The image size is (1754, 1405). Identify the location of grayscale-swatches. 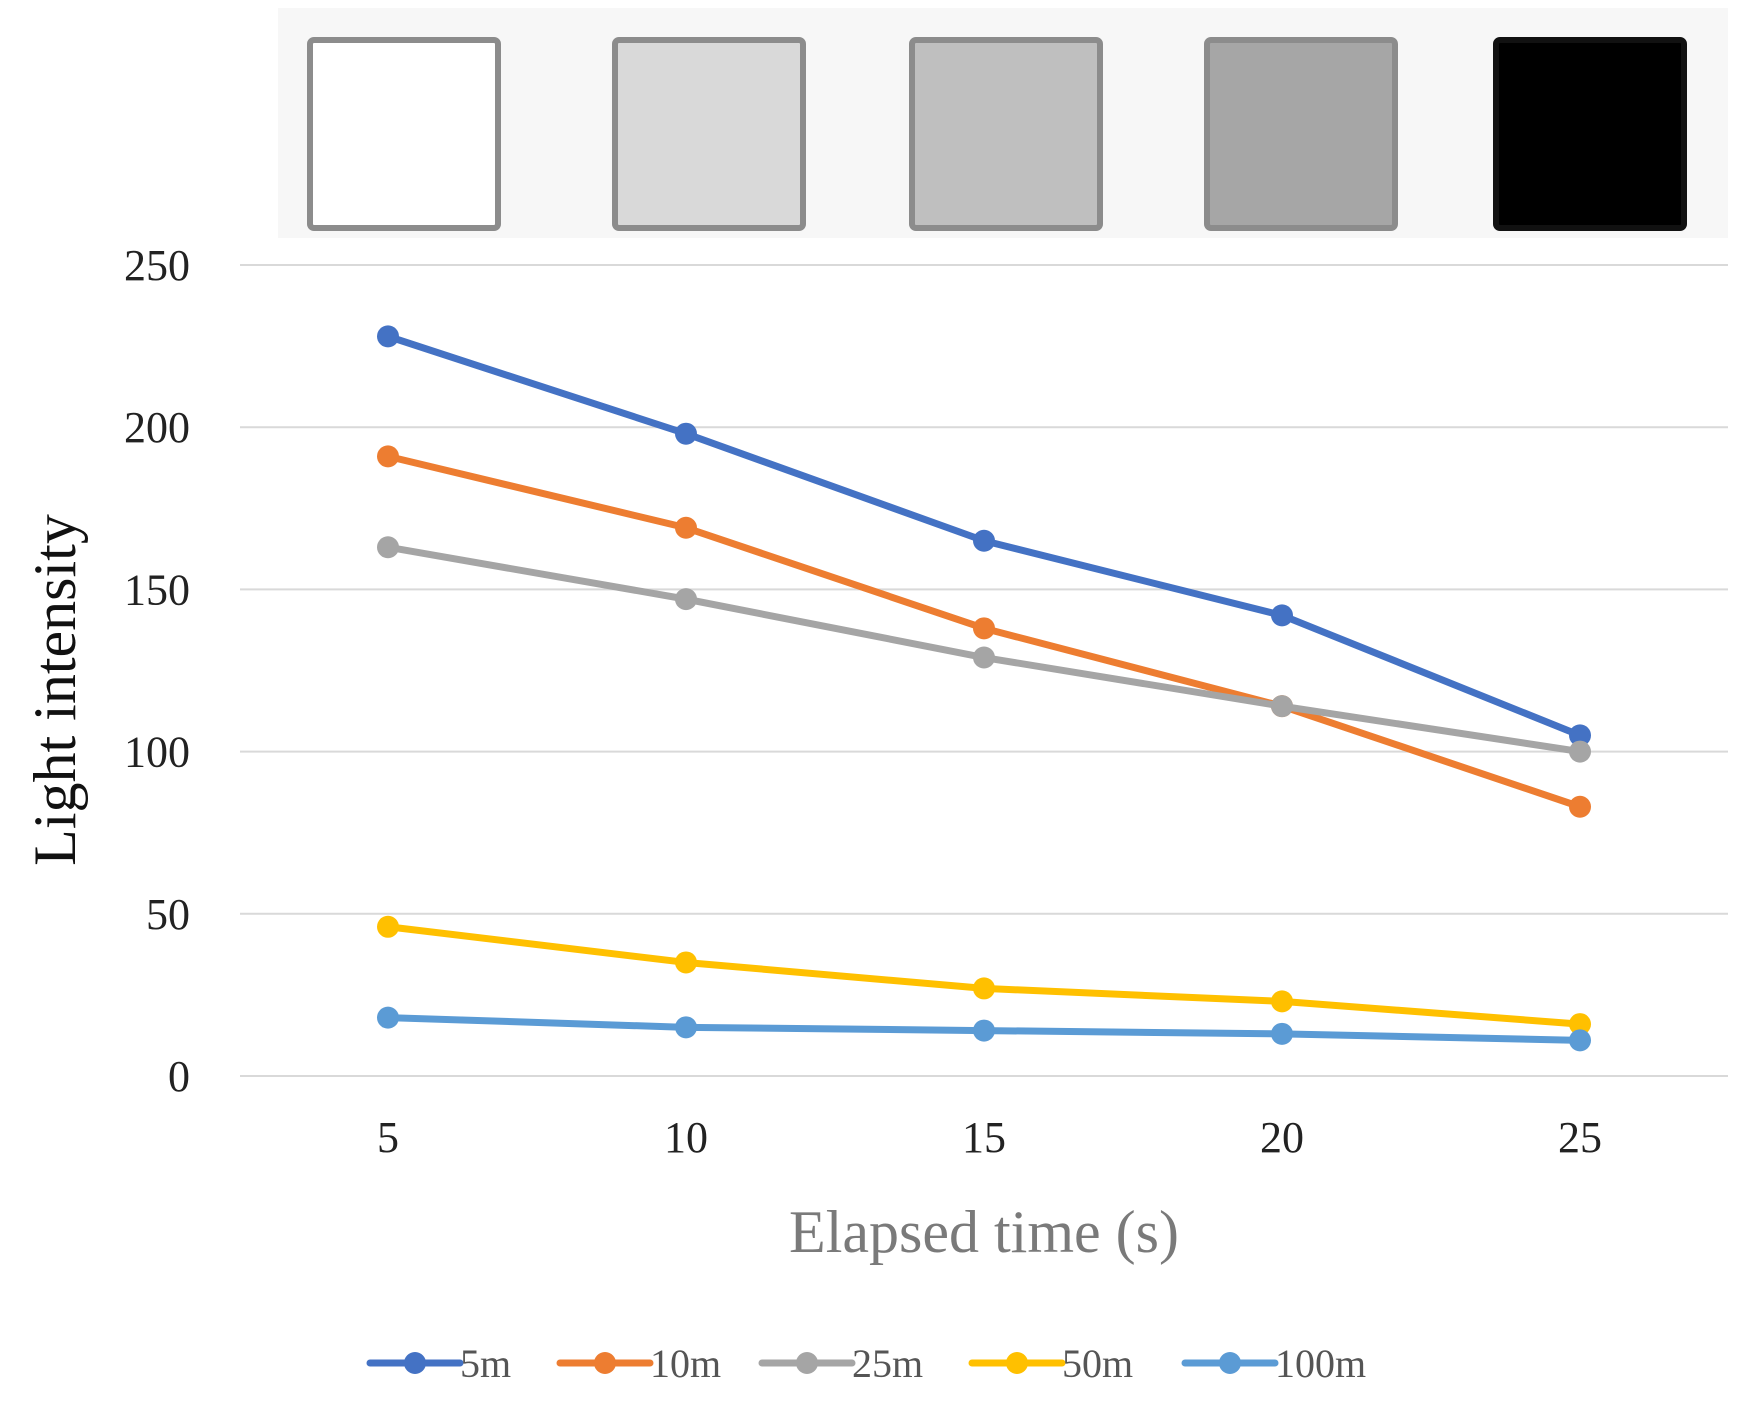
(997, 134).